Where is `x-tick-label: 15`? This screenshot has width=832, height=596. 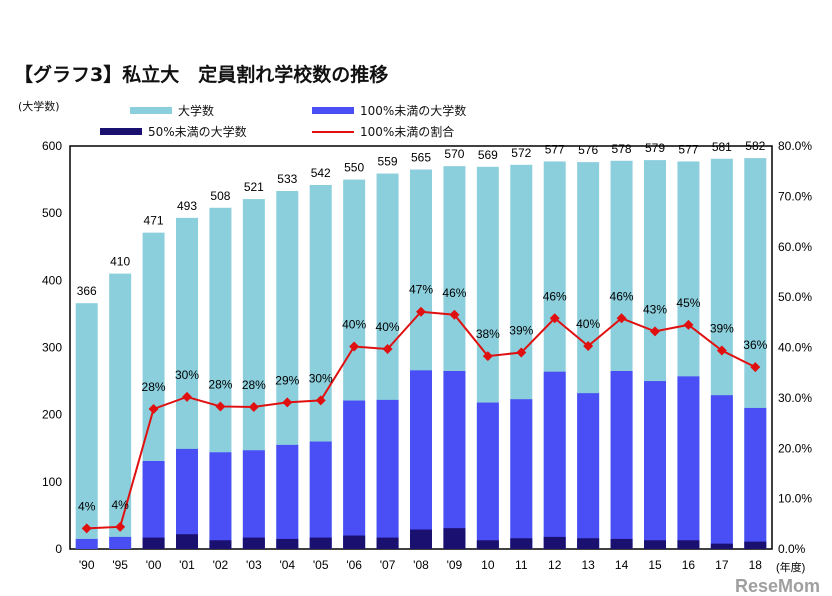
x-tick-label: 15 is located at coordinates (655, 565).